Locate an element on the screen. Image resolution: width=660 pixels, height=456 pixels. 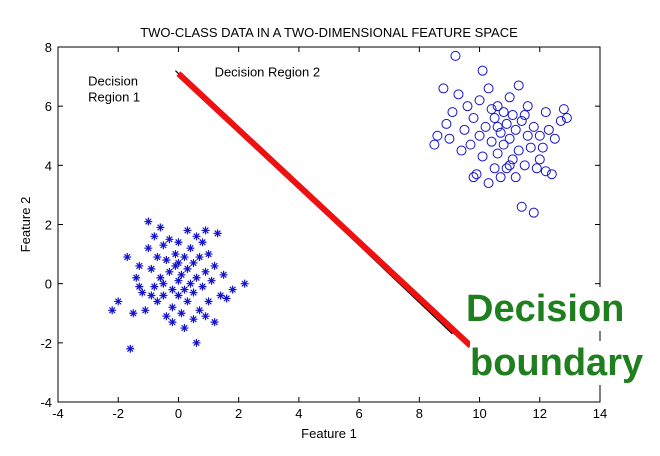
region-annotation: Region 1 is located at coordinates (114, 97).